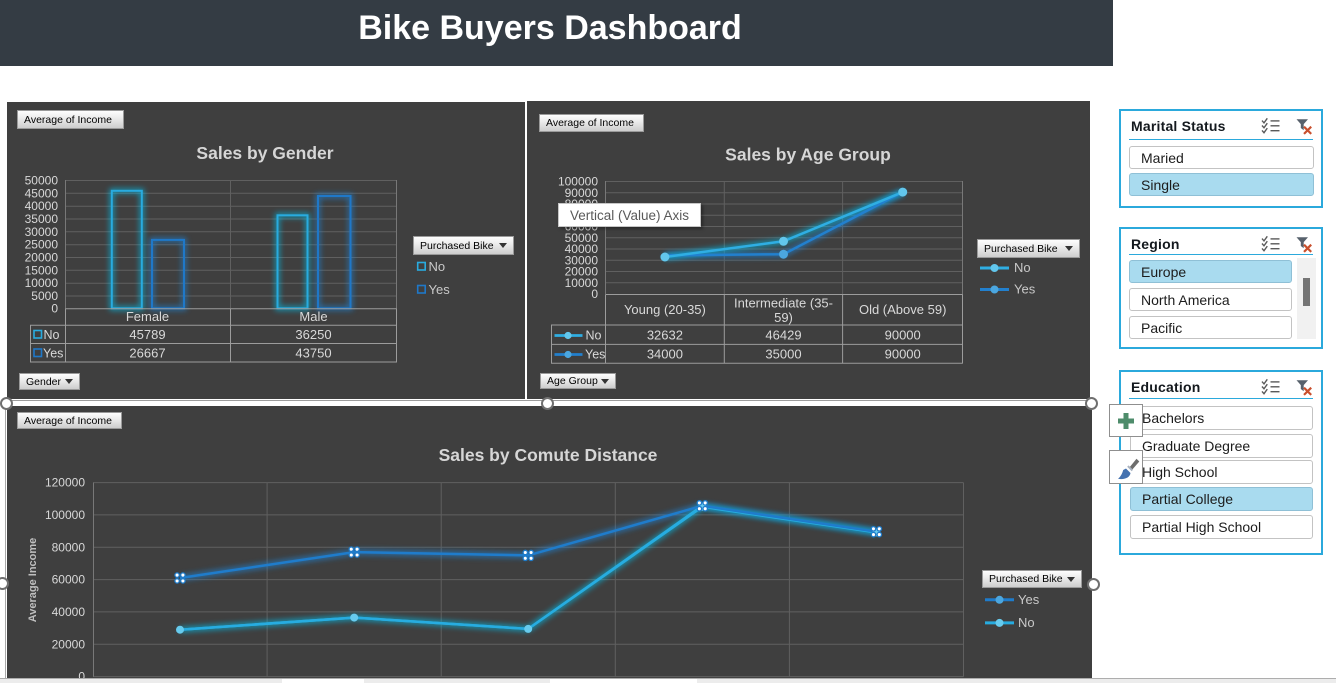  What do you see at coordinates (665, 309) in the screenshot?
I see `svg-text: Young (20-35)` at bounding box center [665, 309].